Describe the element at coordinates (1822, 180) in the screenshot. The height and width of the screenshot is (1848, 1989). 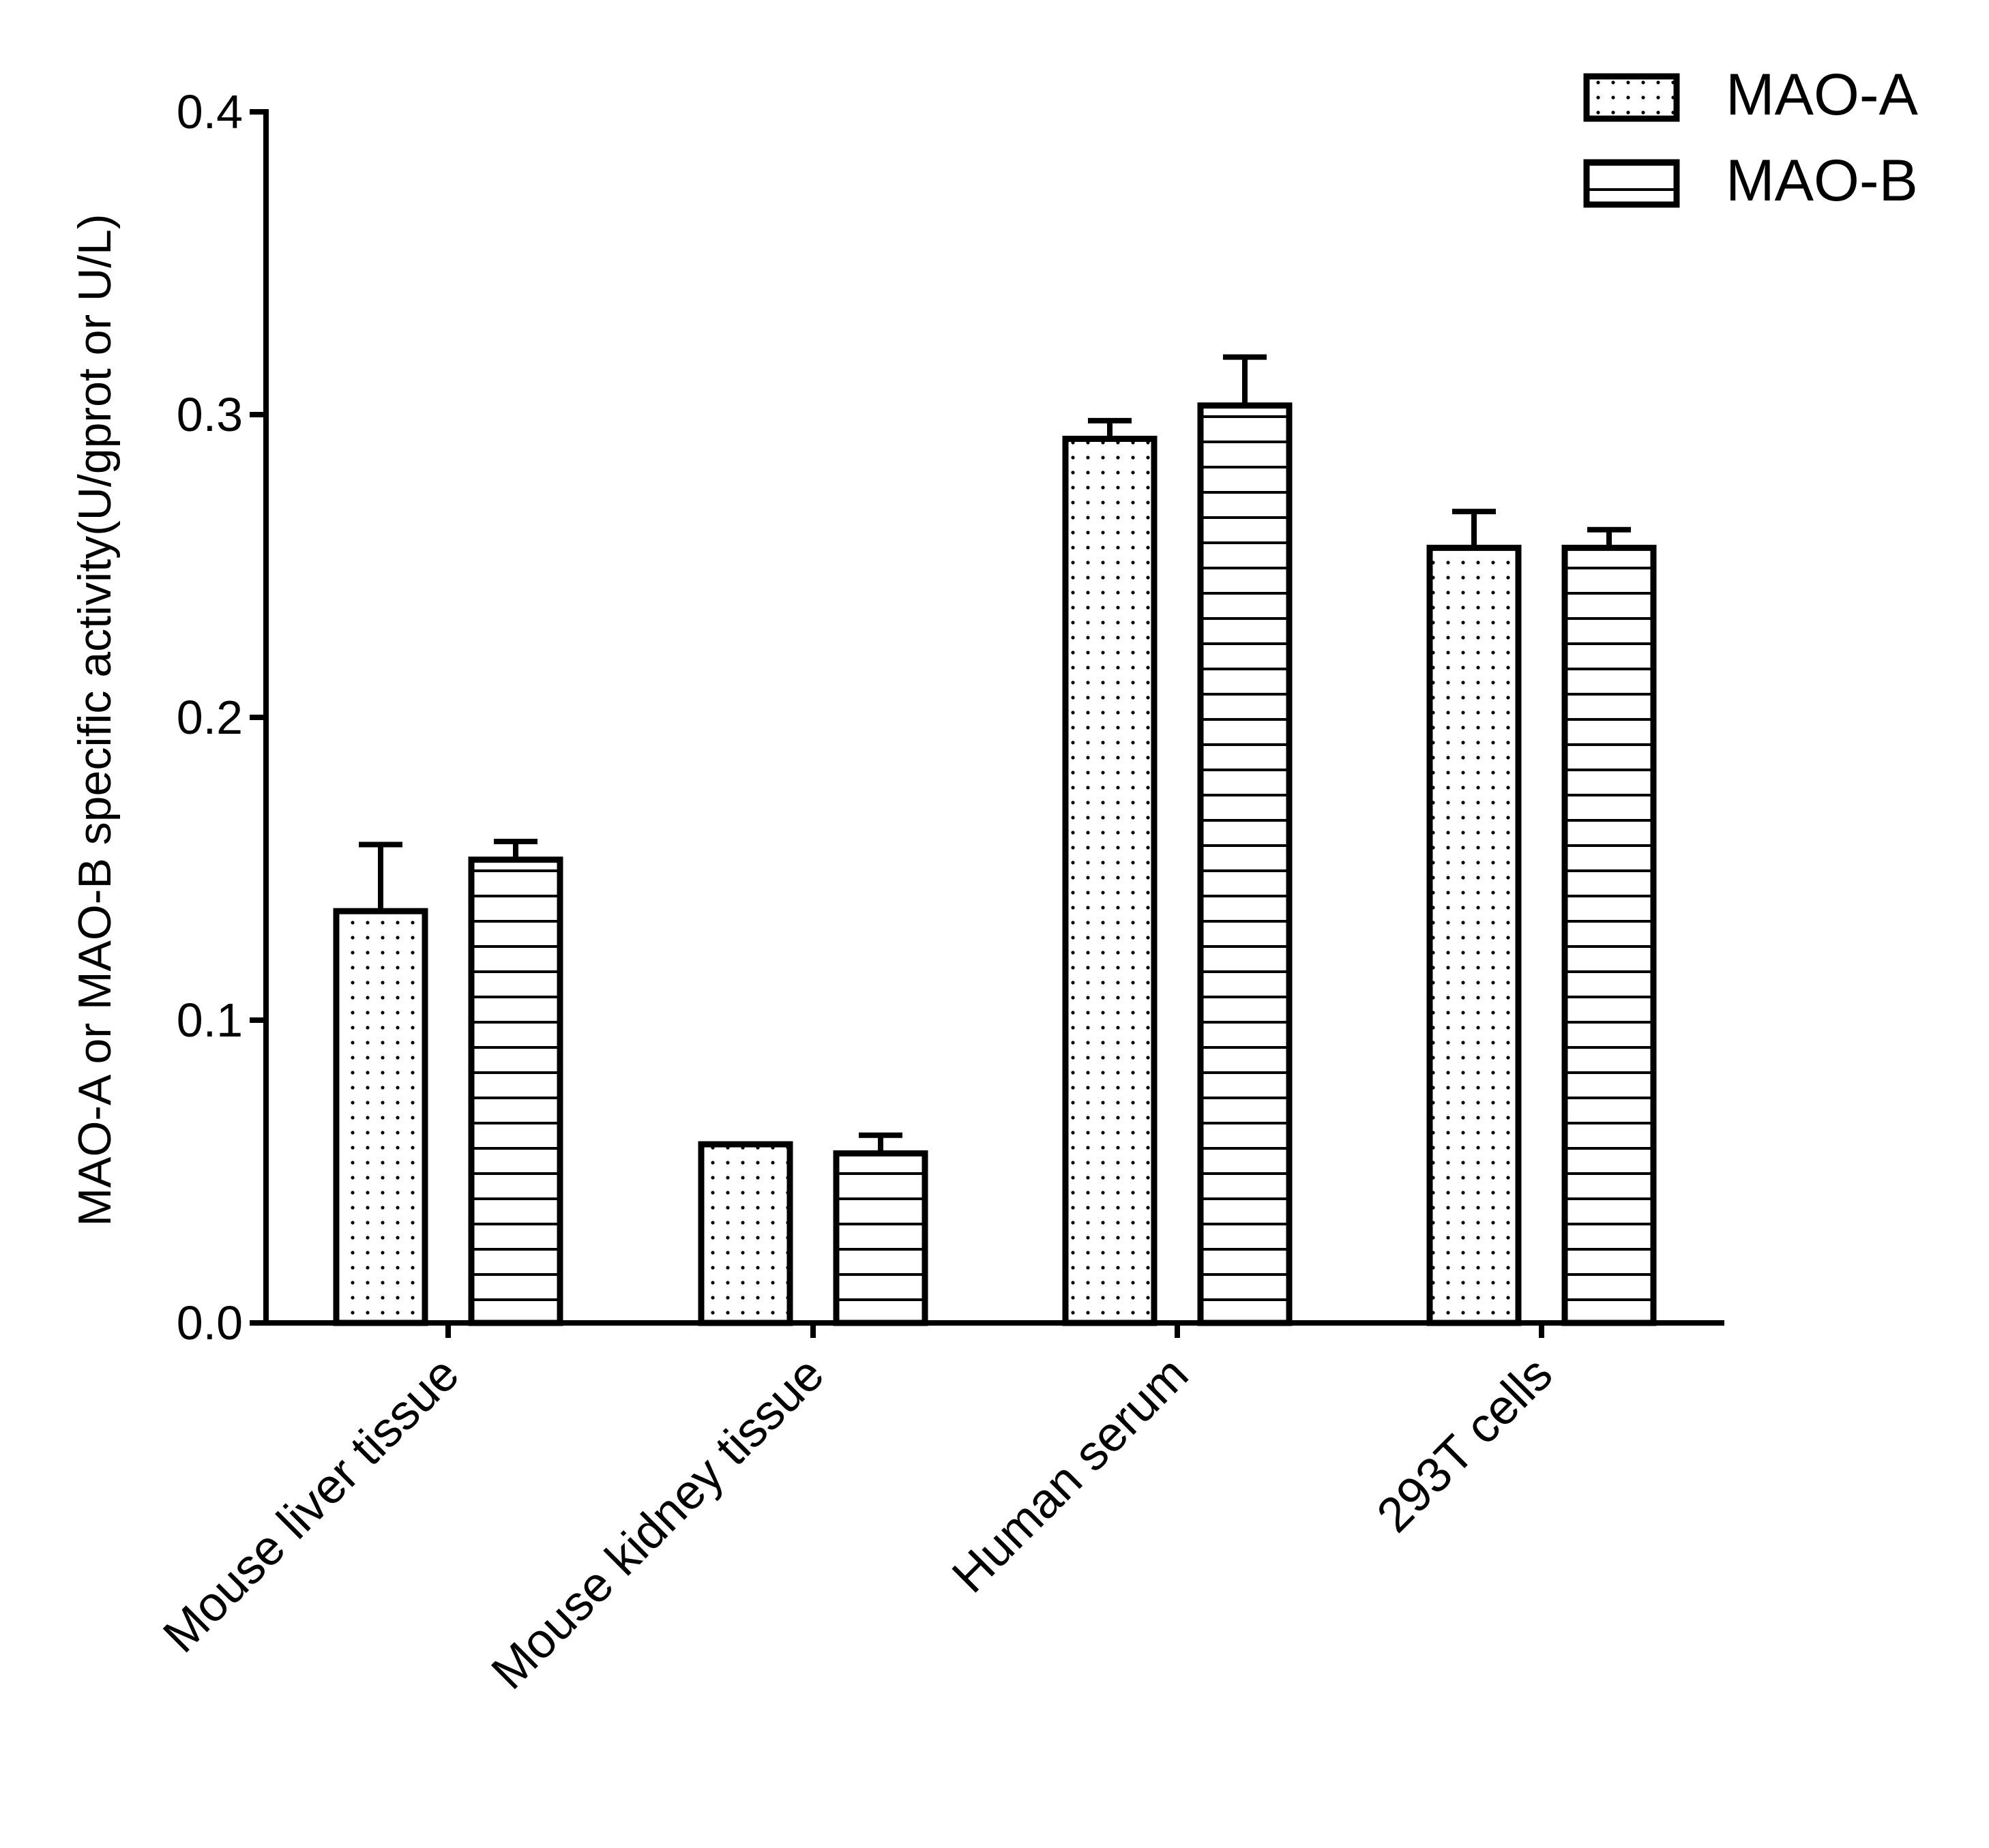
I see `legend-label-mao-b: MAO-B` at that location.